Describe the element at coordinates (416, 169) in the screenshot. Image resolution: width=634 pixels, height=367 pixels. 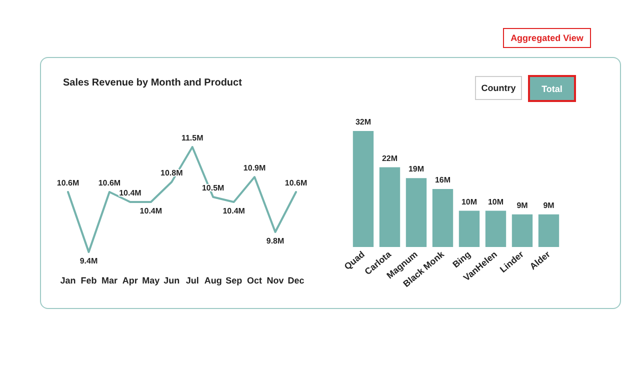
I see `data-label: 19M` at that location.